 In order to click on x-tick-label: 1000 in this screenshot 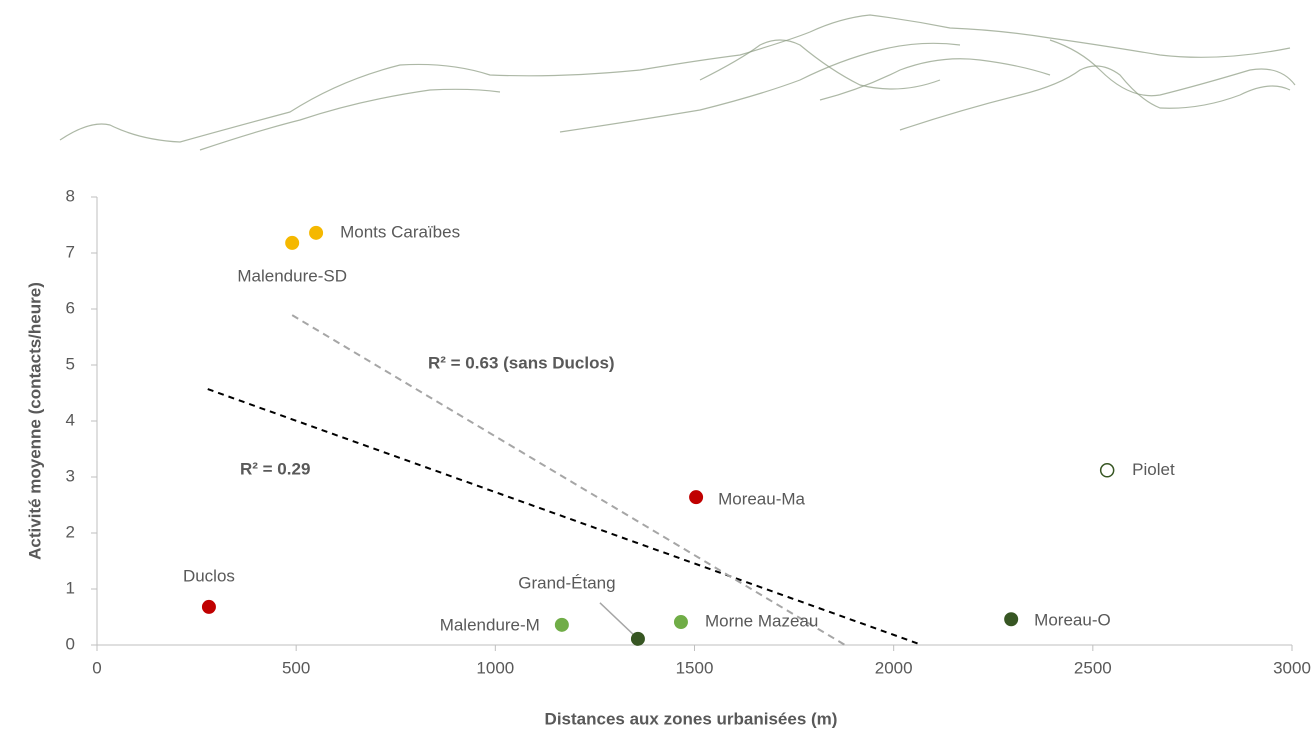, I will do `click(495, 667)`.